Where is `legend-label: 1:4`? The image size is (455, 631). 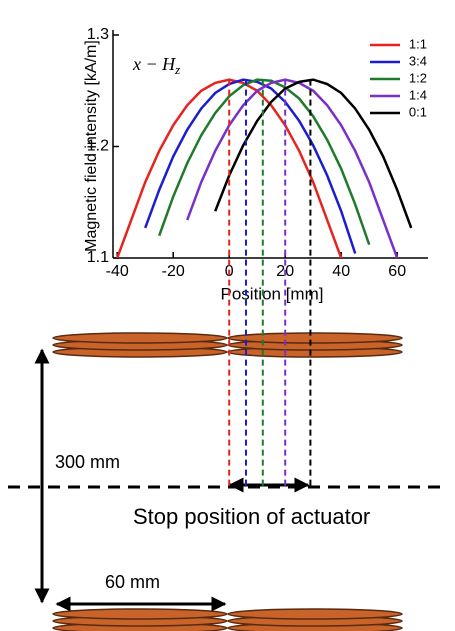 legend-label: 1:4 is located at coordinates (418, 94).